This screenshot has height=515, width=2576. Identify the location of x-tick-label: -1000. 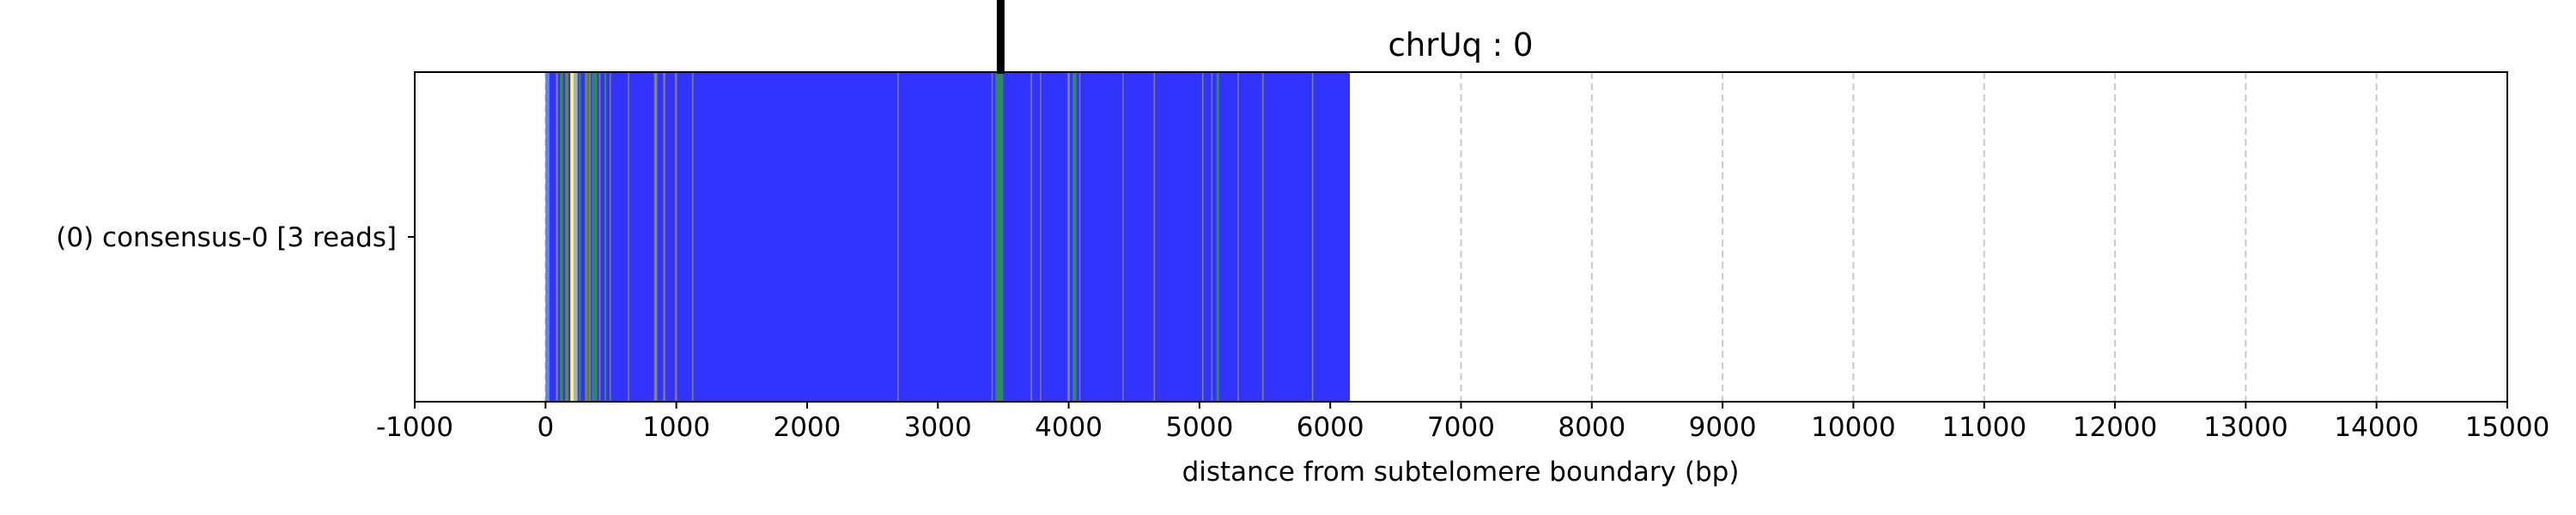
(414, 427).